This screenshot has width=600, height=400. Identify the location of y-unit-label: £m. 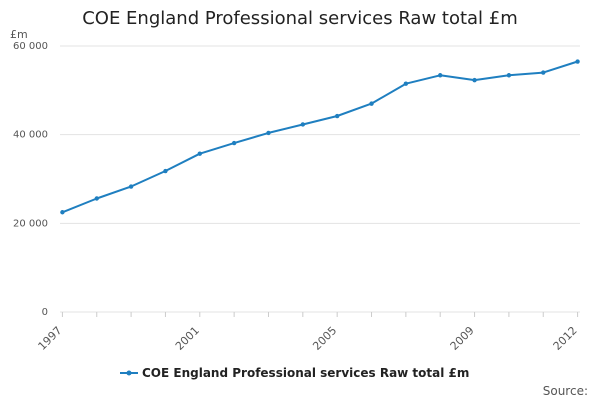
(19, 34).